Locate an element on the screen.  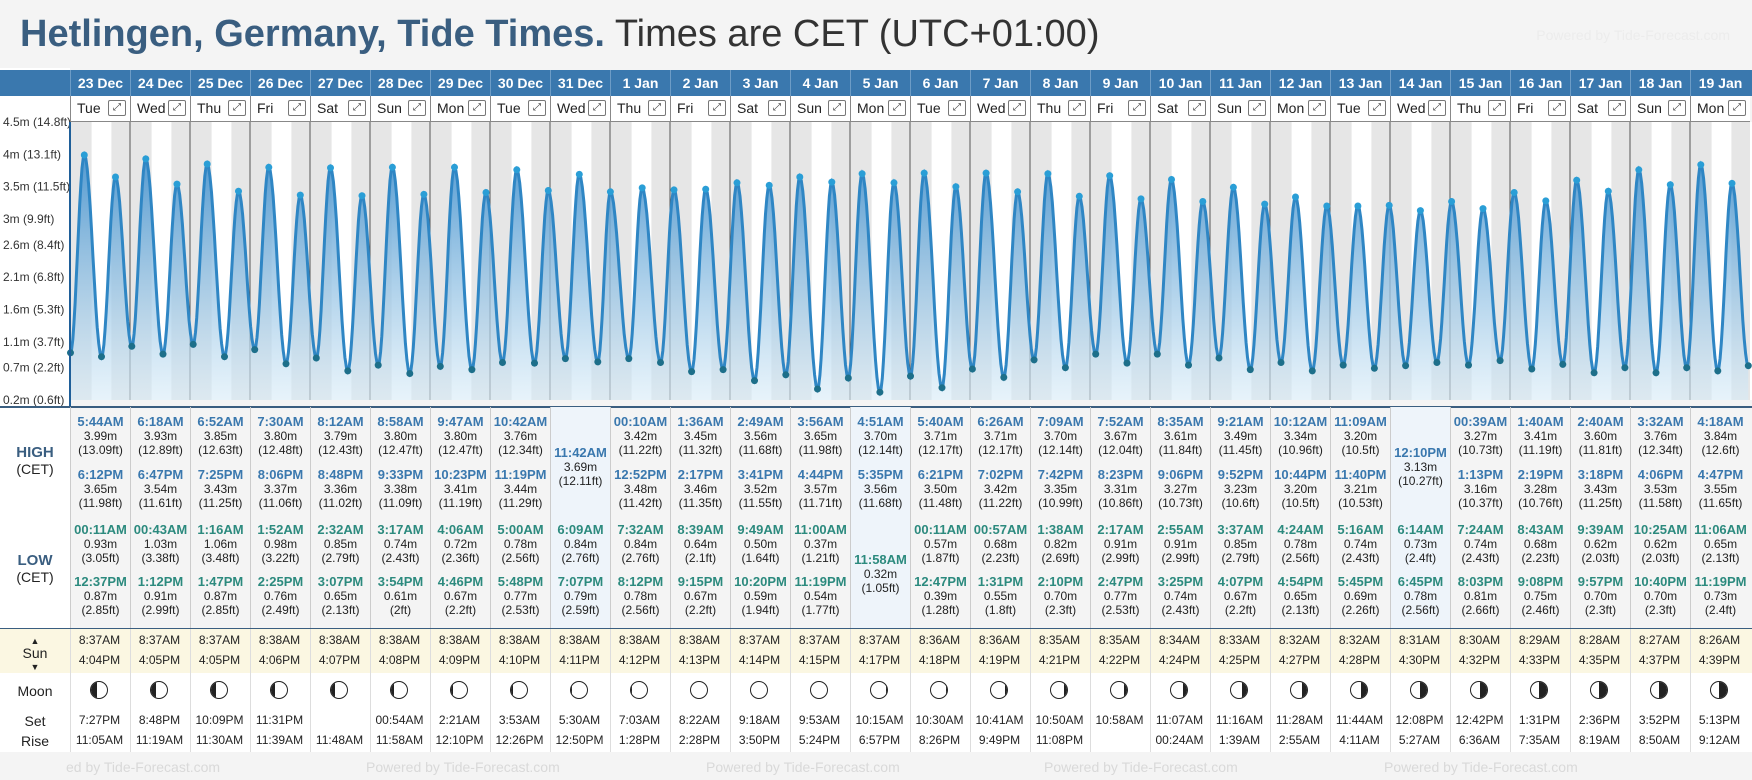
high-tide-meters: 3.76m is located at coordinates (1660, 436).